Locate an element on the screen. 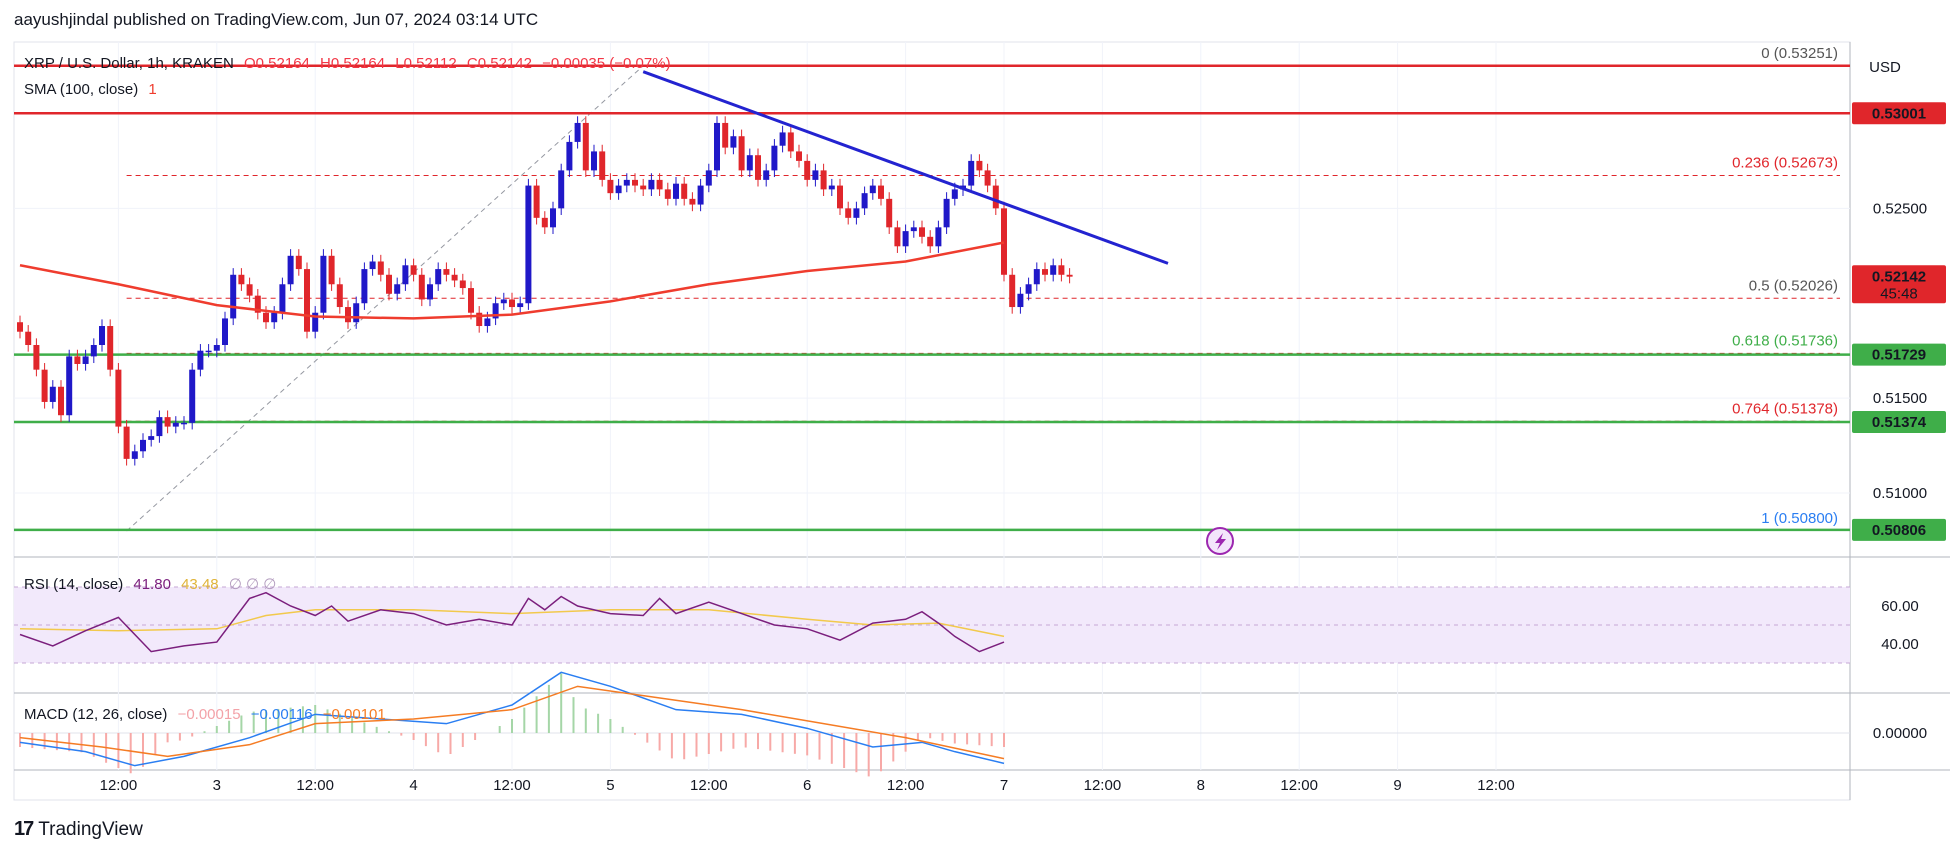 Image resolution: width=1950 pixels, height=855 pixels. rsi-tick-label: 60.00 is located at coordinates (1900, 606).